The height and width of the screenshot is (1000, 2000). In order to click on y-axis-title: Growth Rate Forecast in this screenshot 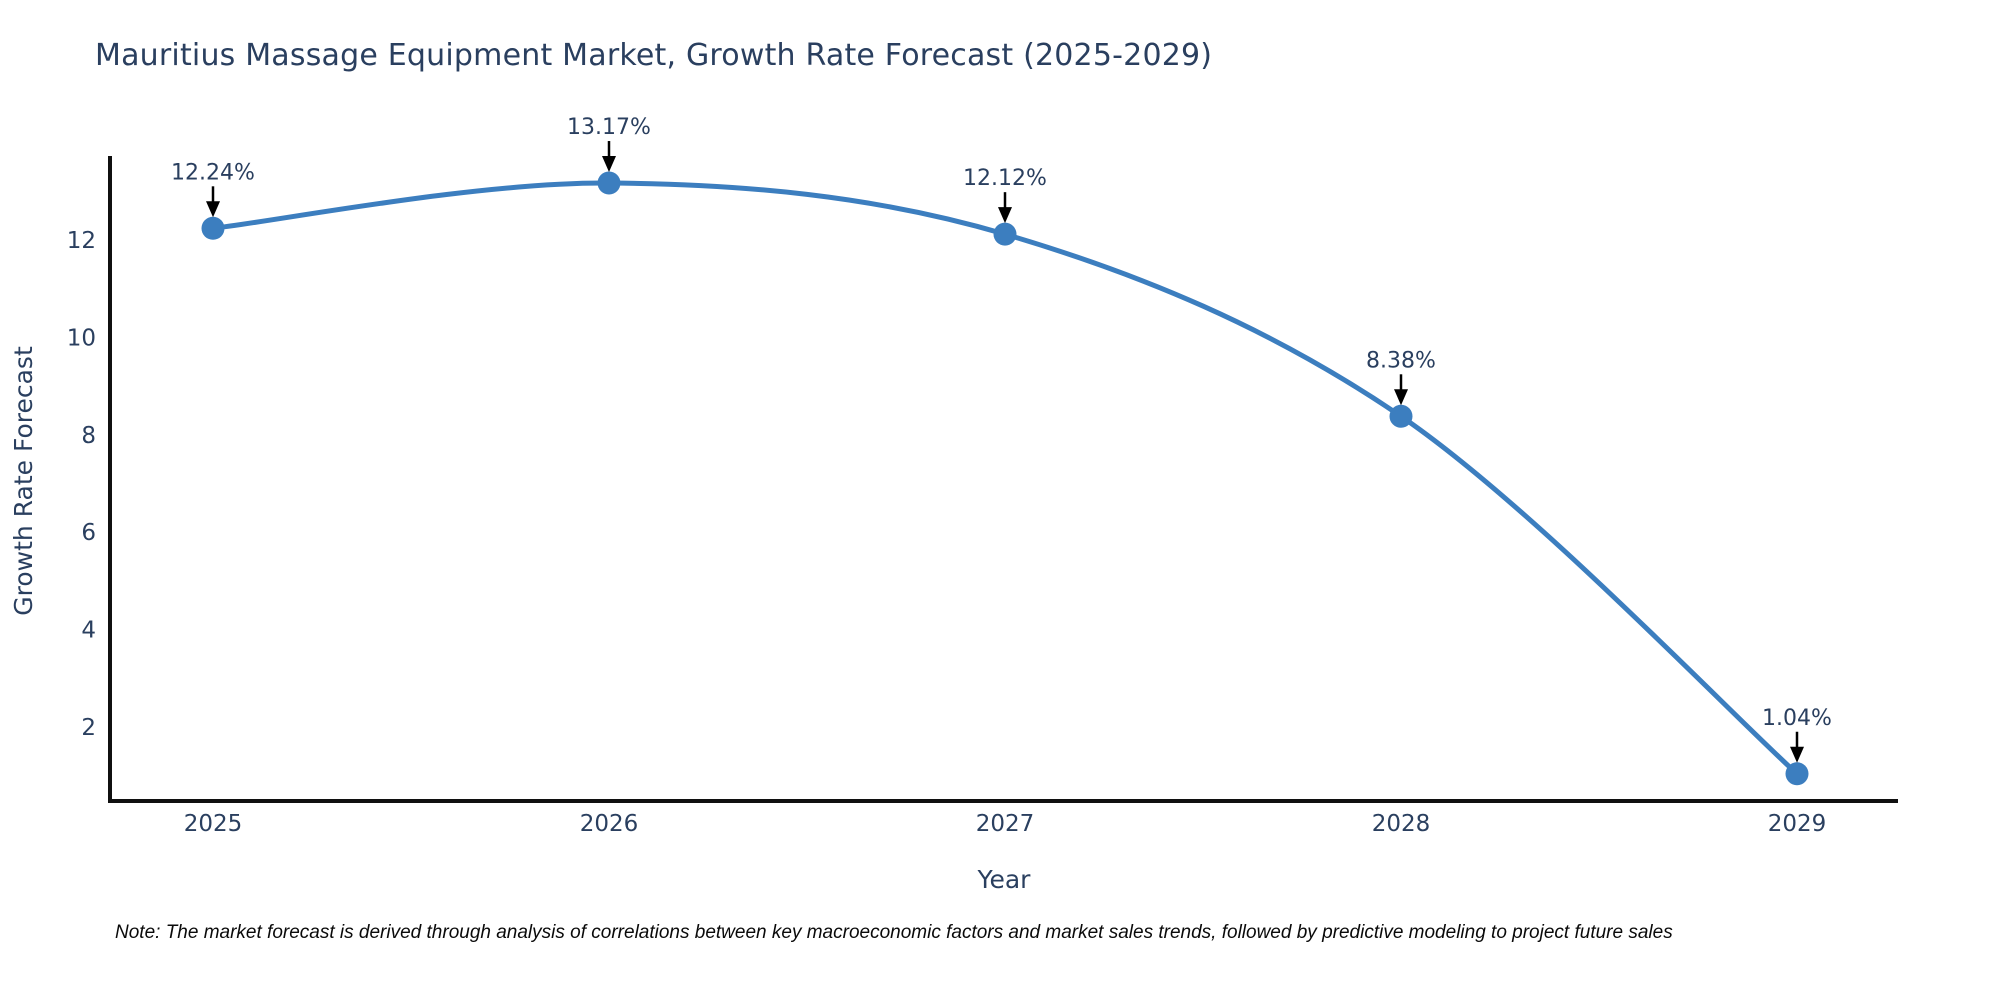, I will do `click(23, 481)`.